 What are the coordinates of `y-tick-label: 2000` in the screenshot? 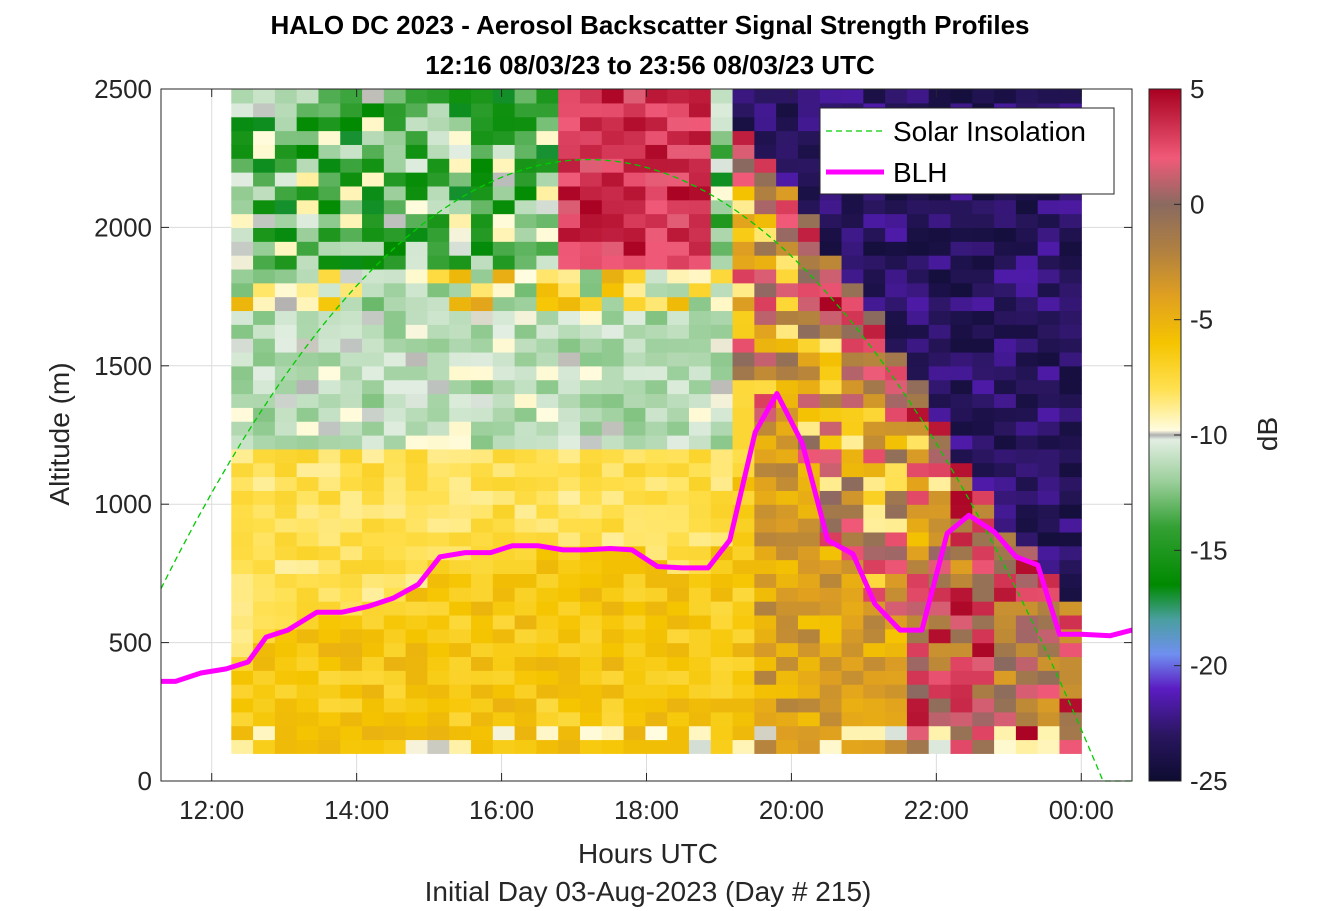 It's located at (123, 227).